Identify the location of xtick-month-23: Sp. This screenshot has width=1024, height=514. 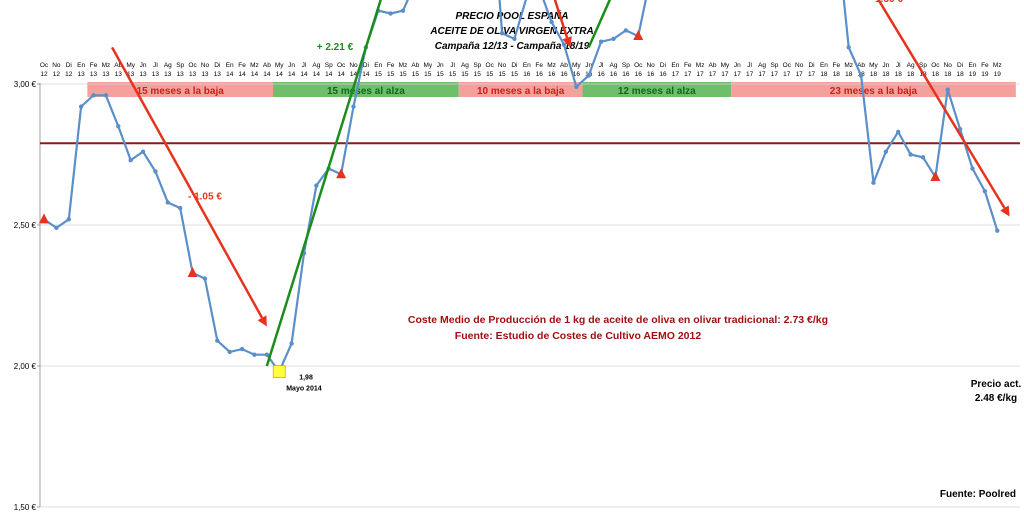
(329, 65).